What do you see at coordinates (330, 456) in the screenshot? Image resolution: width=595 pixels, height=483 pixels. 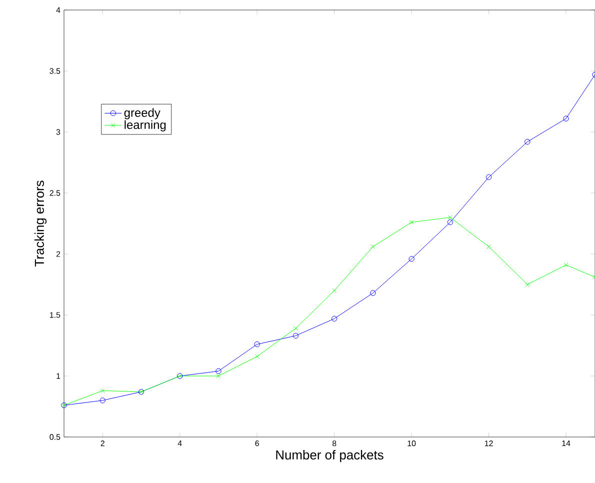 I see `x-axis-title: Number of packets` at bounding box center [330, 456].